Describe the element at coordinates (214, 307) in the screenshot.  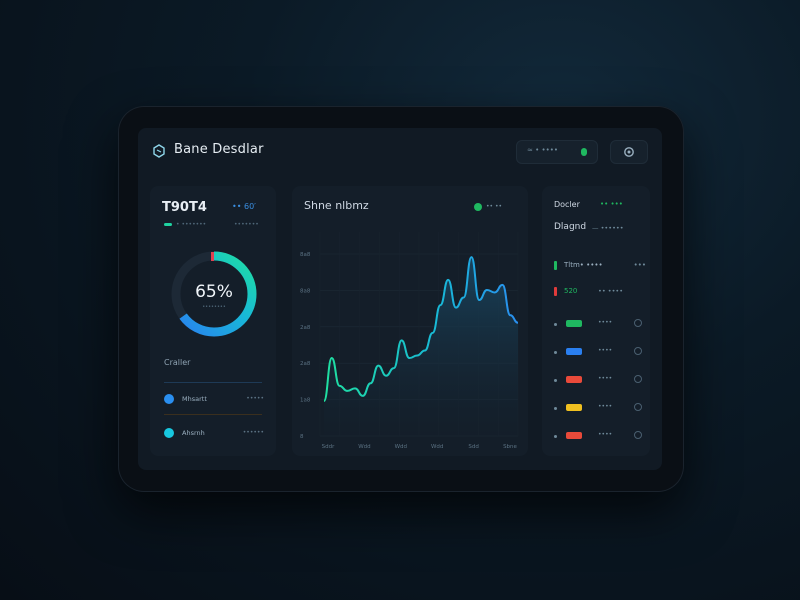
I see `donut-caption: ••••••••` at that location.